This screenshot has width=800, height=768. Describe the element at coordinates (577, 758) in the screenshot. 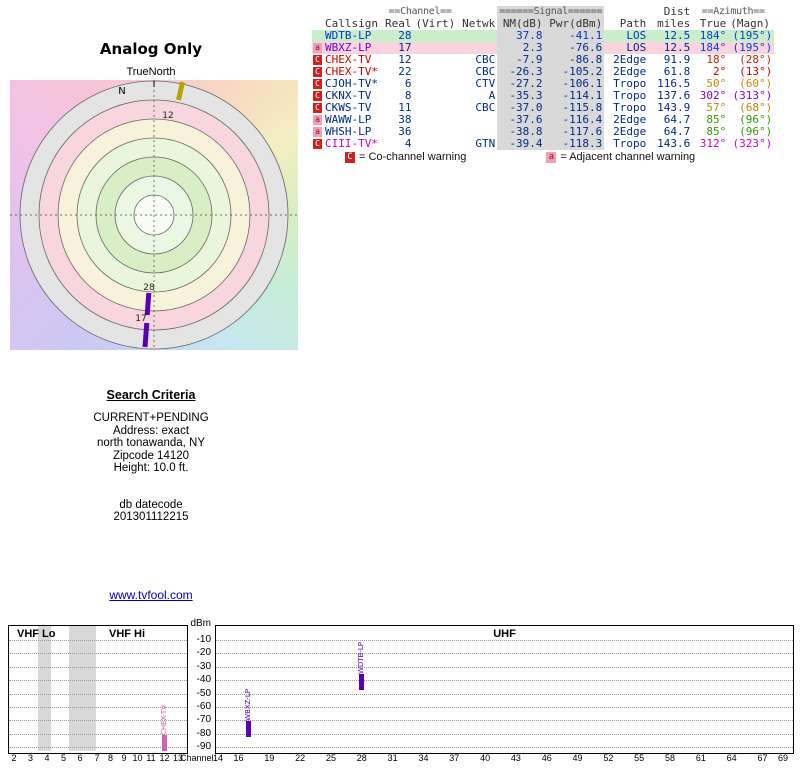

I see `channel-tick-label: 49` at that location.